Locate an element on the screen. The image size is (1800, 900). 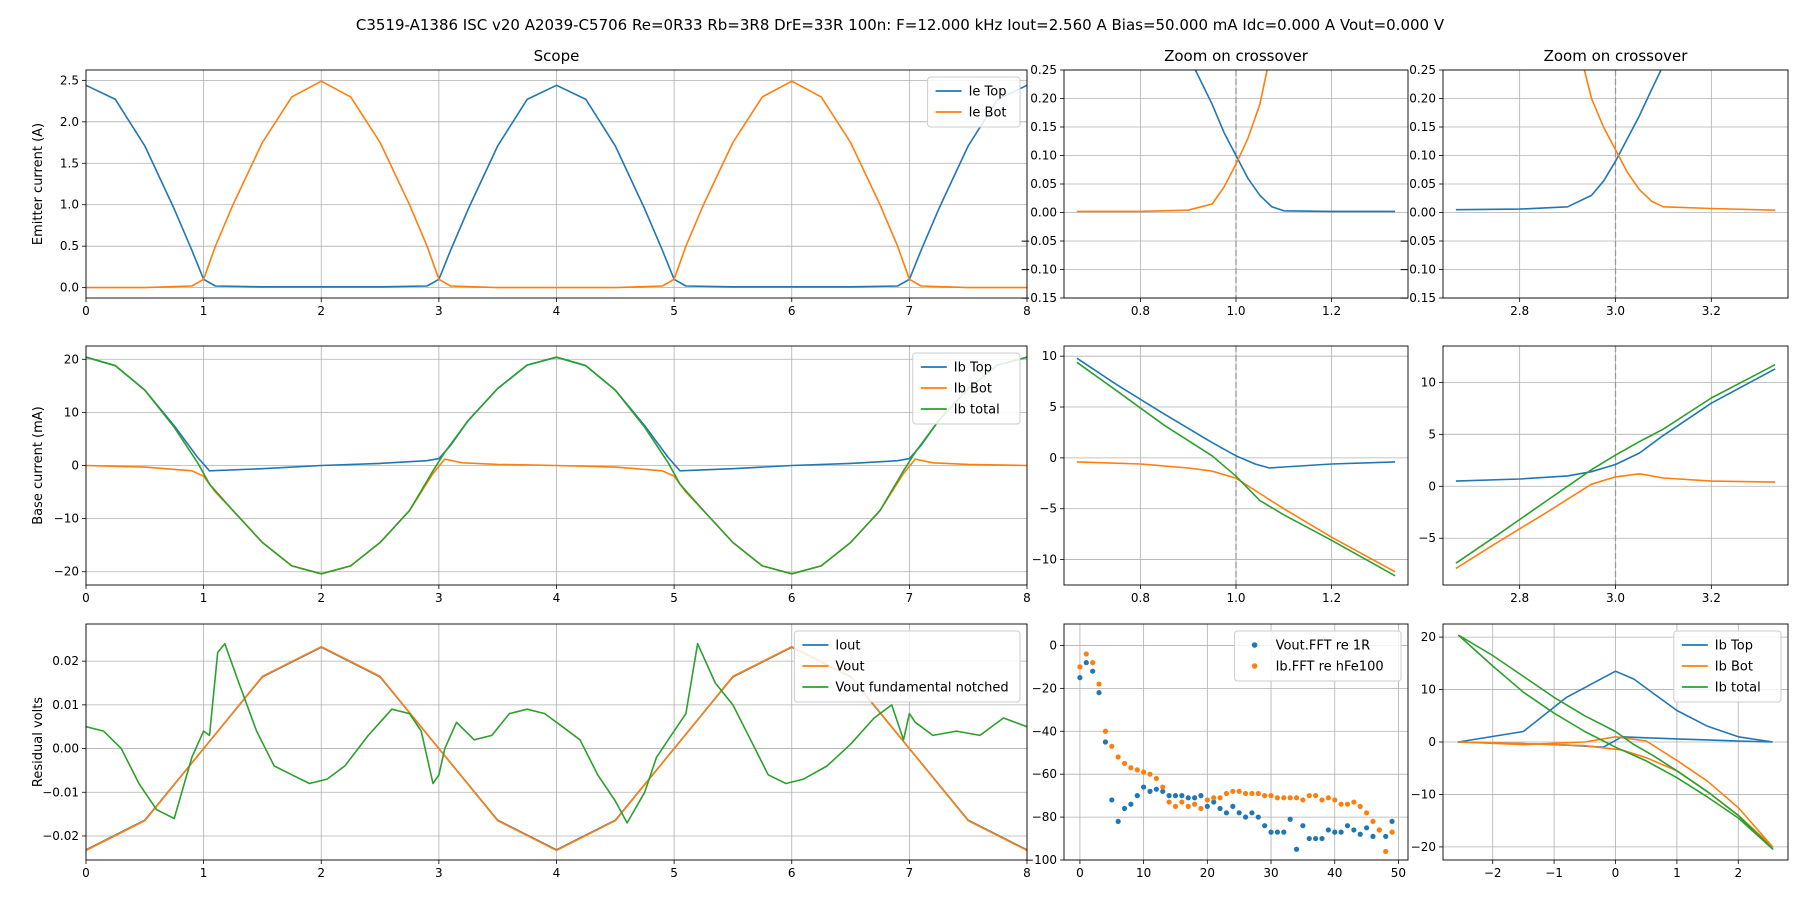
y-tick-label: 20 is located at coordinates (71, 359).